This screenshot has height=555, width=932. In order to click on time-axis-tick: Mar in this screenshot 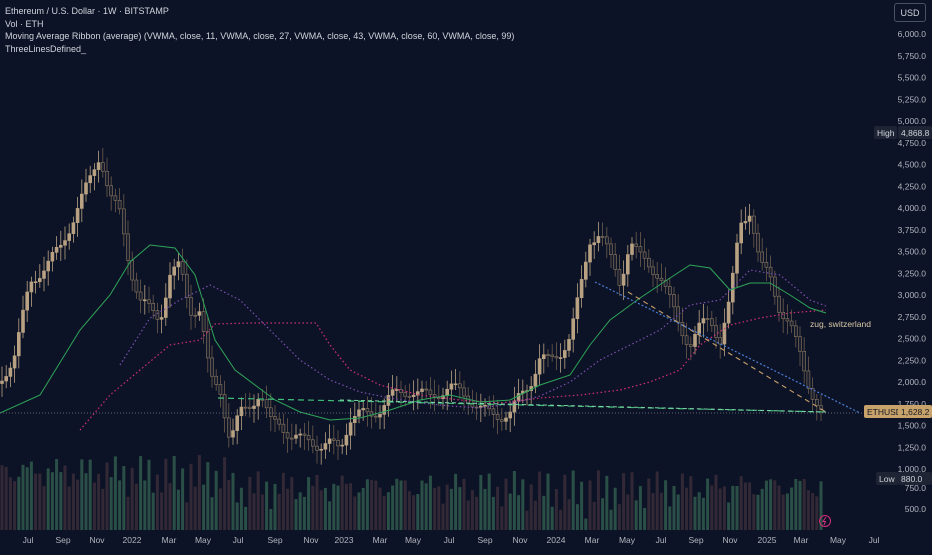, I will do `click(592, 540)`.